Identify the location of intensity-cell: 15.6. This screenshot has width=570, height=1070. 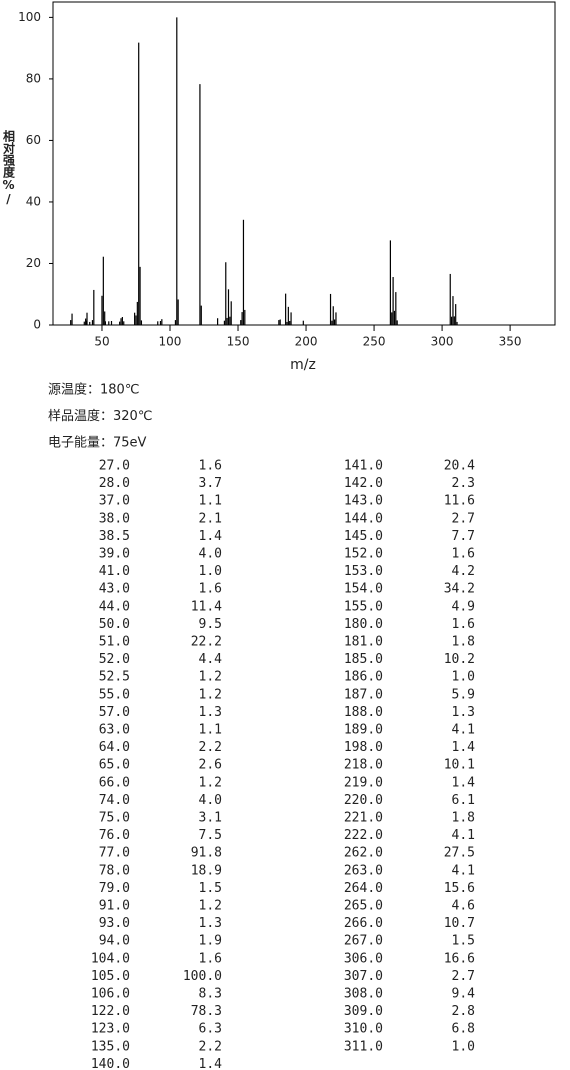
(459, 888).